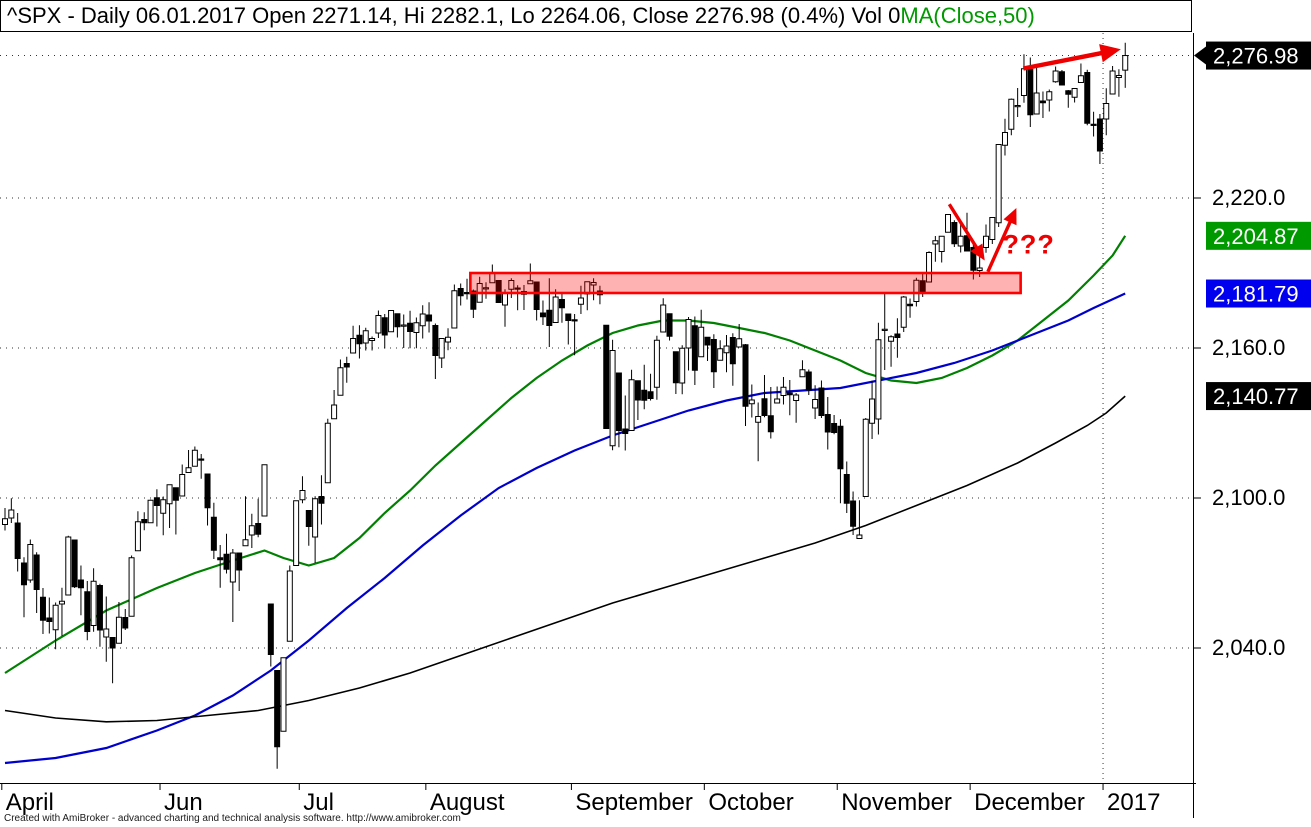  What do you see at coordinates (1248, 497) in the screenshot?
I see `y-axis-tick-label: 2,100.0` at bounding box center [1248, 497].